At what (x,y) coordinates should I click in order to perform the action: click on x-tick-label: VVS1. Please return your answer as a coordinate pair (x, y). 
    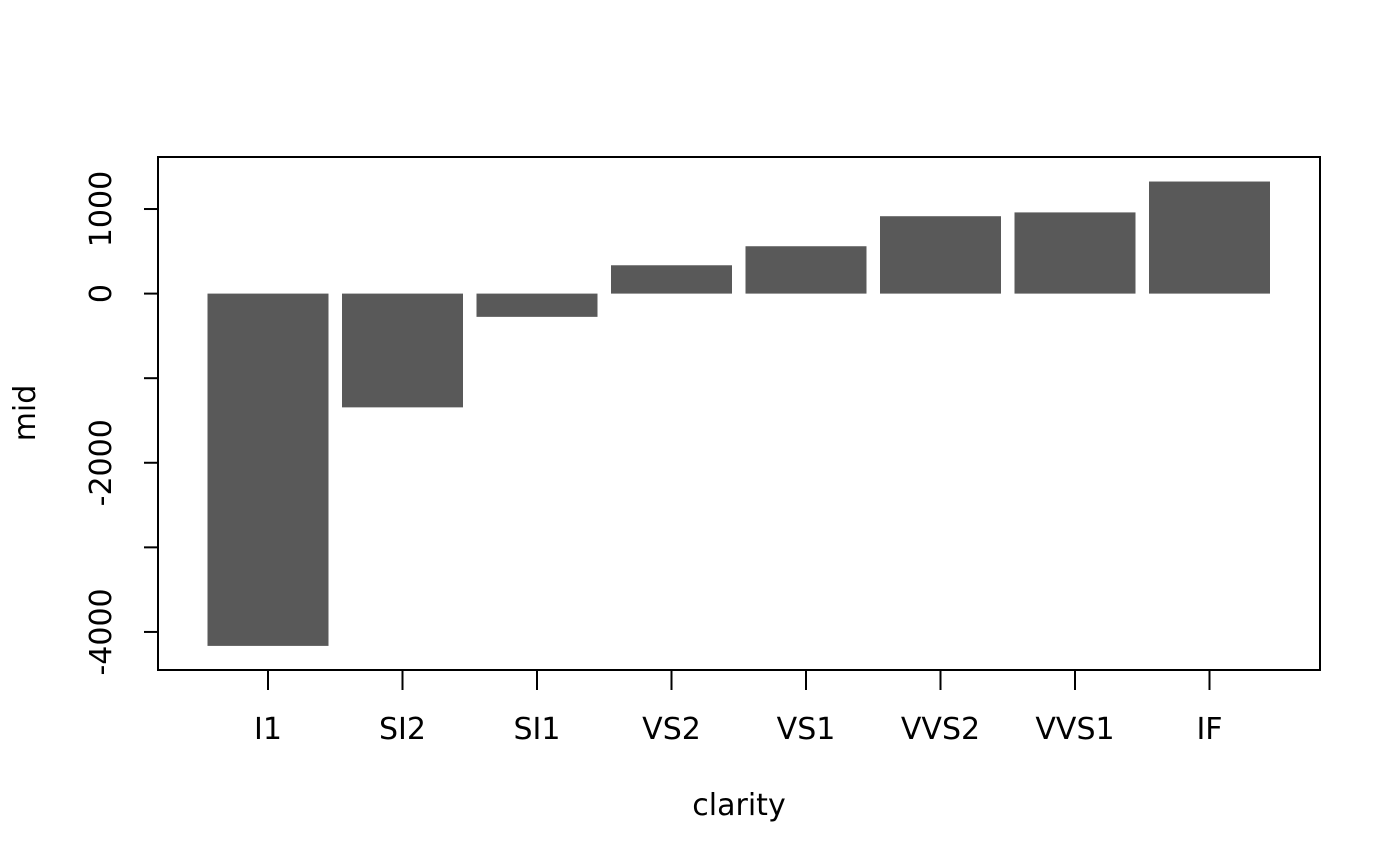
    Looking at the image, I should click on (1074, 729).